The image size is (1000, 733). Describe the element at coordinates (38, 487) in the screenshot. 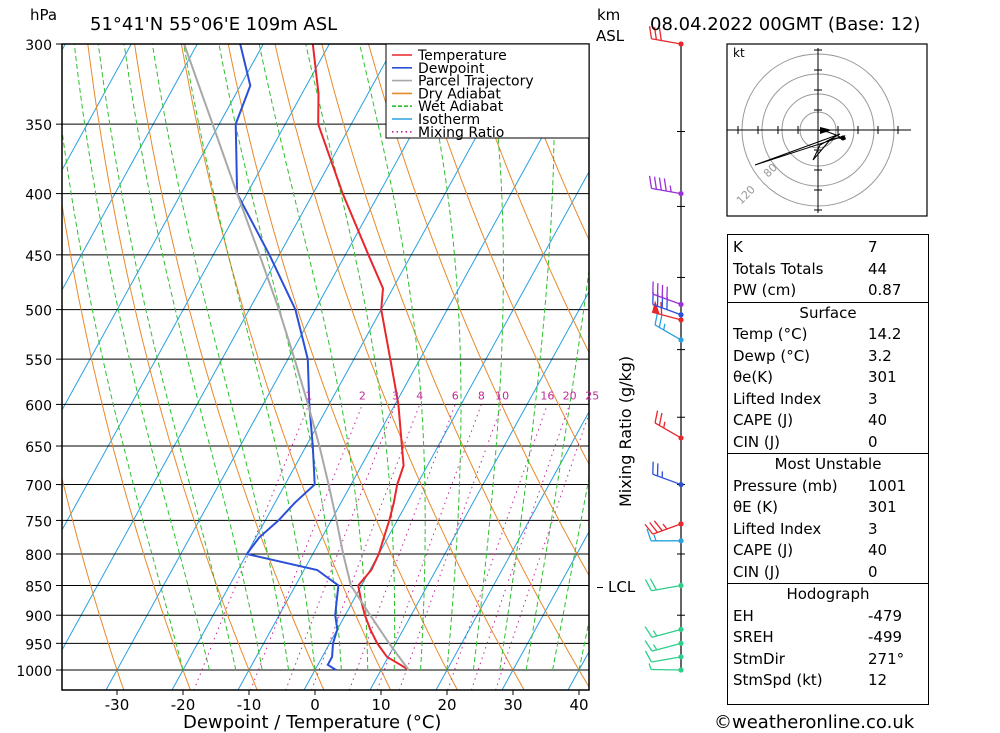

I see `pressure-tick-label: 700` at that location.